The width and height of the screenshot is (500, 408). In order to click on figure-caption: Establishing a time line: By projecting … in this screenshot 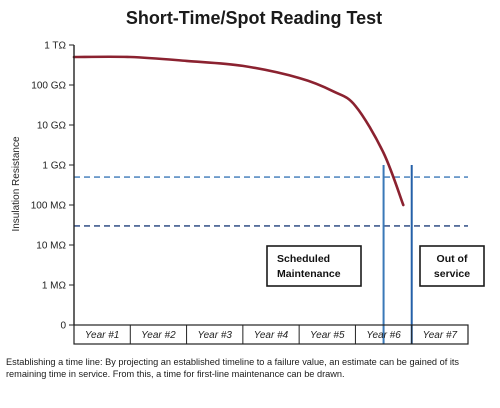, I will do `click(233, 368)`.